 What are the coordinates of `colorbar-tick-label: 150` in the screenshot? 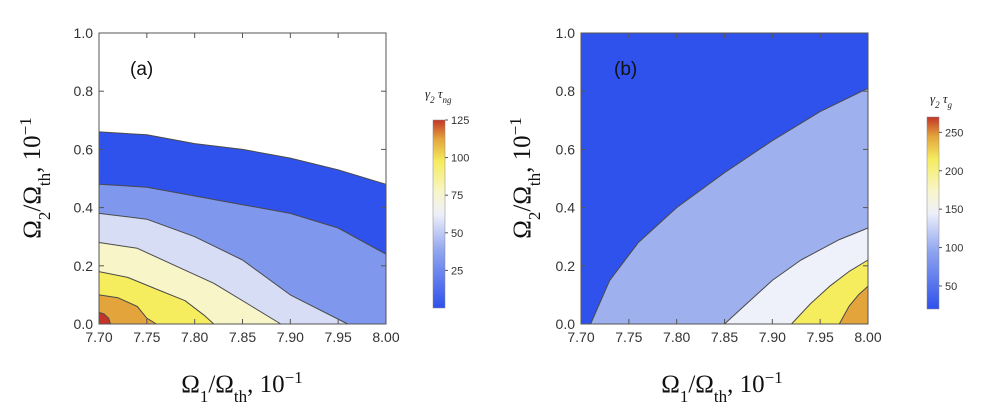 It's located at (954, 210).